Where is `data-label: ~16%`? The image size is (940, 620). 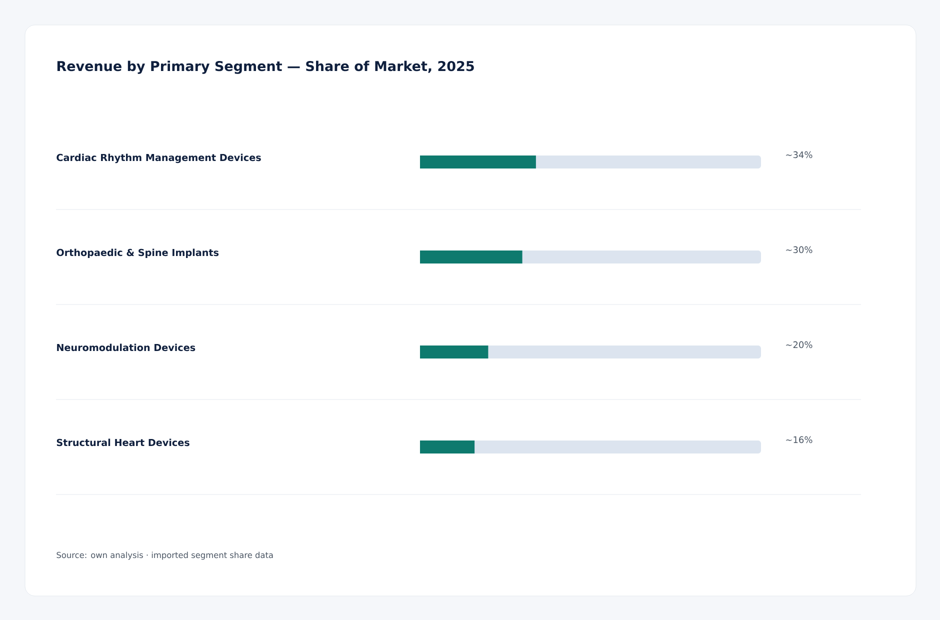
data-label: ~16% is located at coordinates (799, 440).